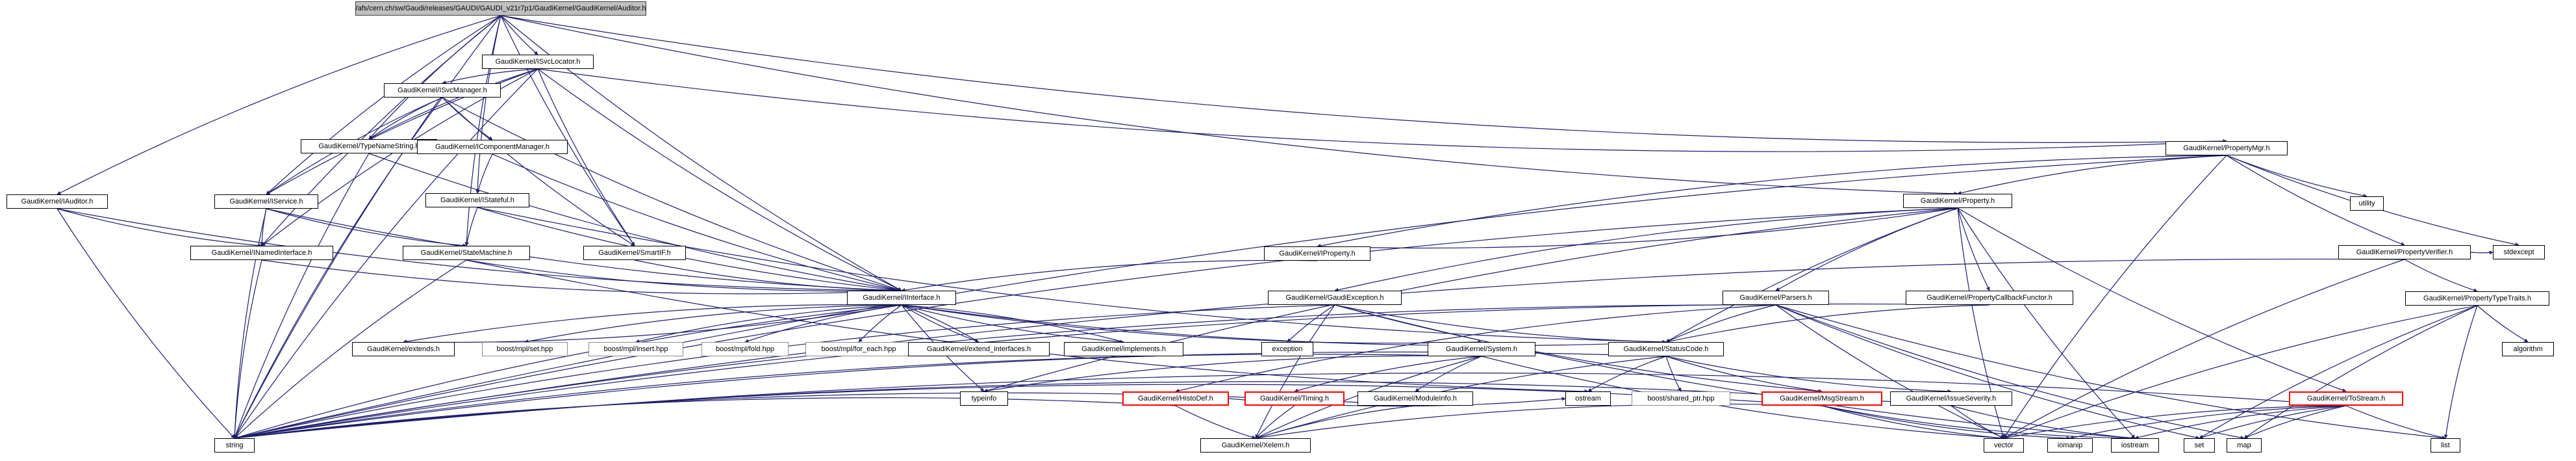 The image size is (2576, 461). I want to click on graph-node-ostream: ostream, so click(1588, 398).